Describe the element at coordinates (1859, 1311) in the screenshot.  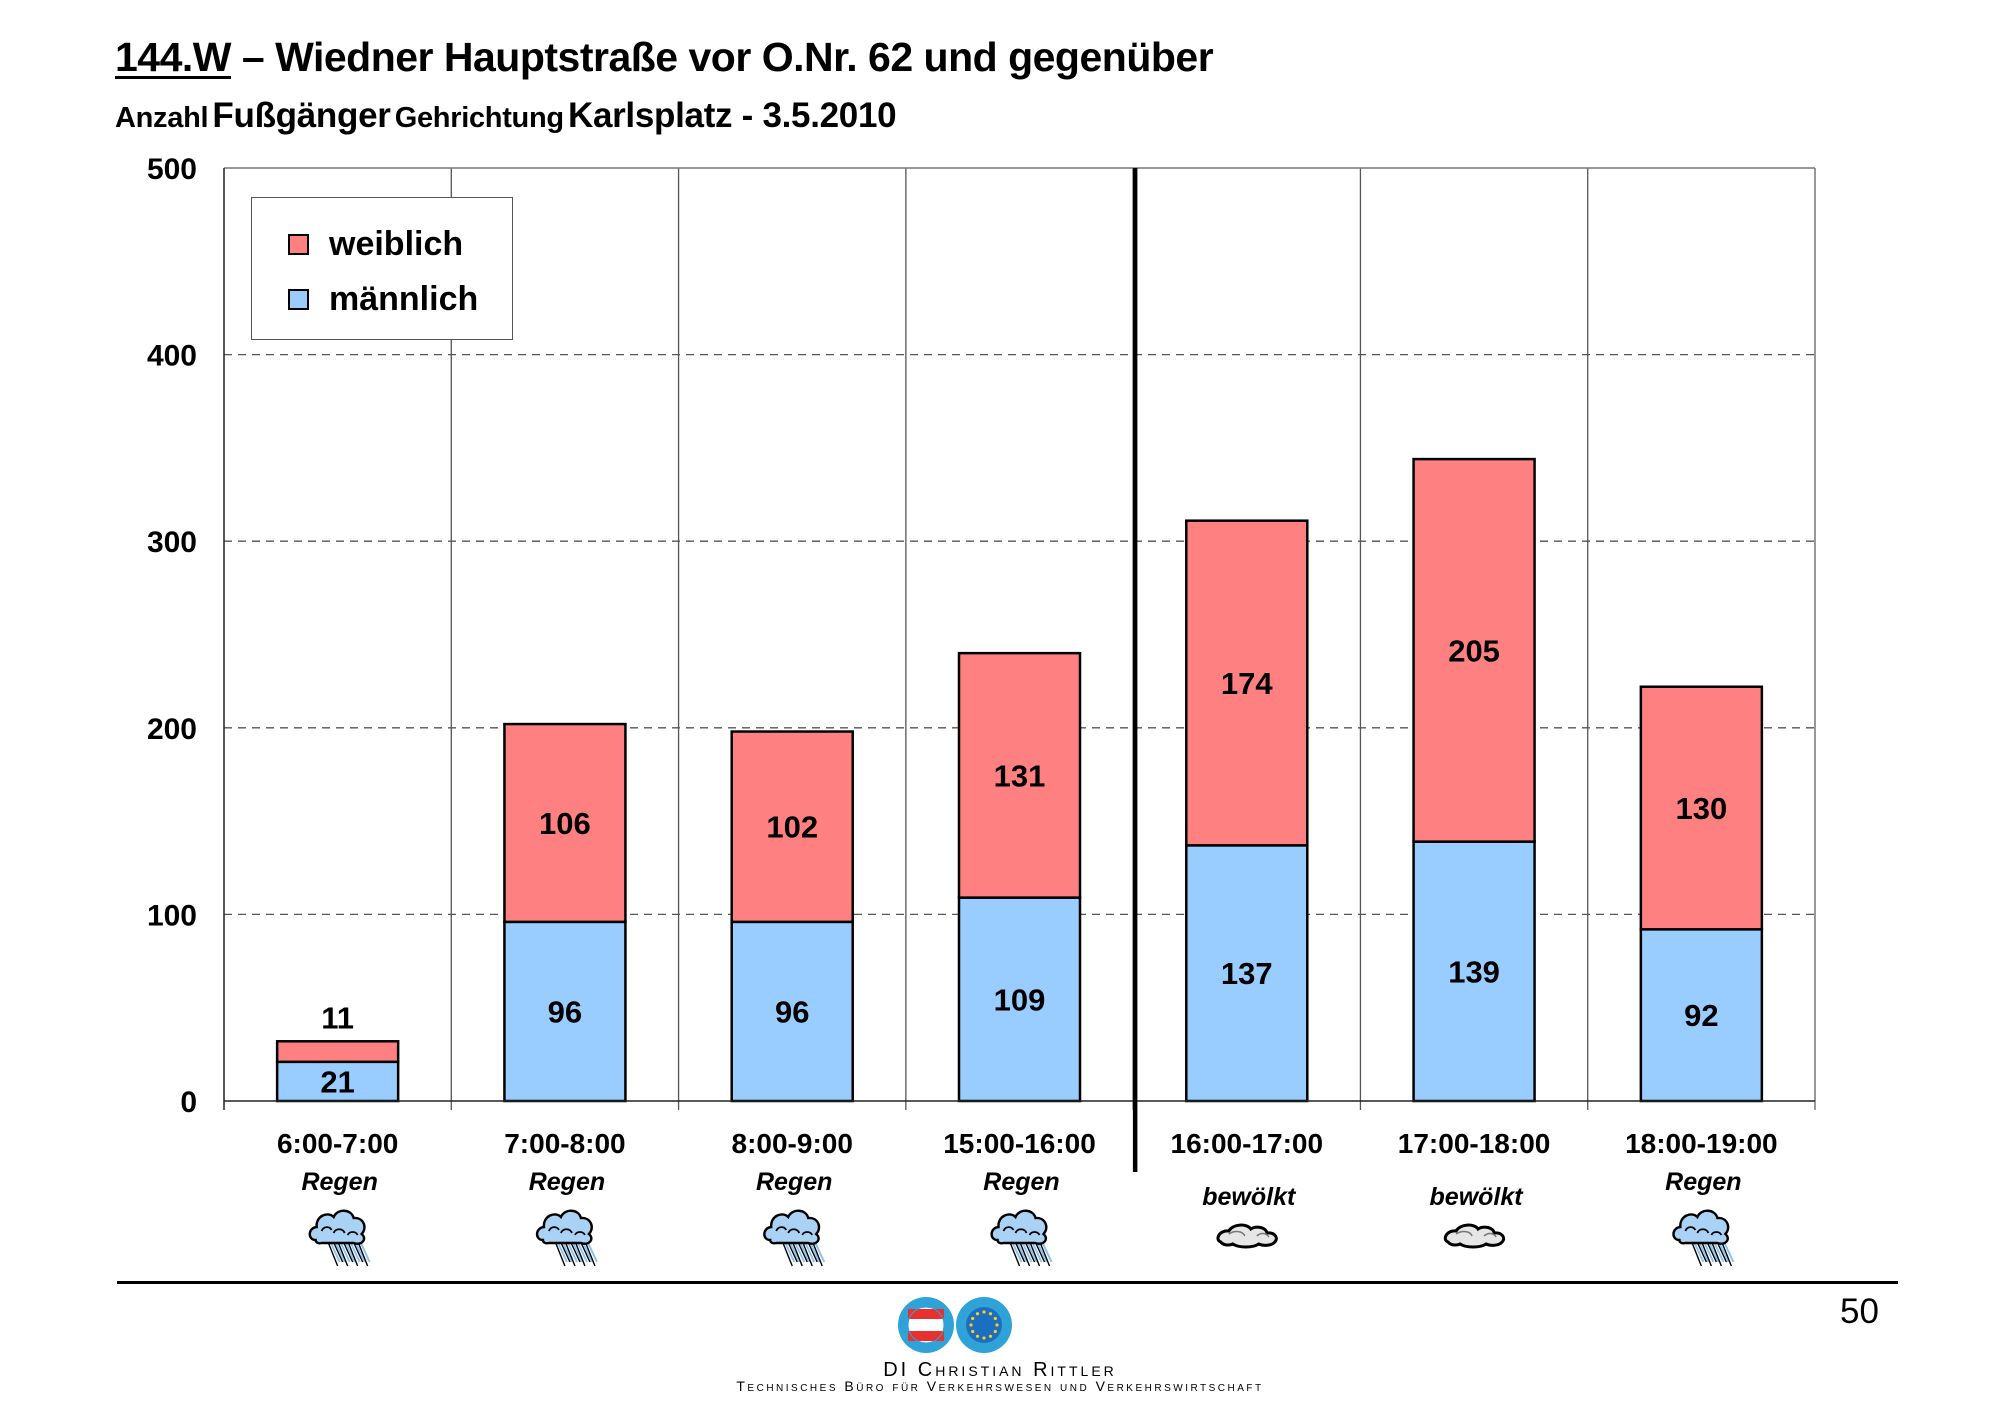
I see `page-number: 50` at that location.